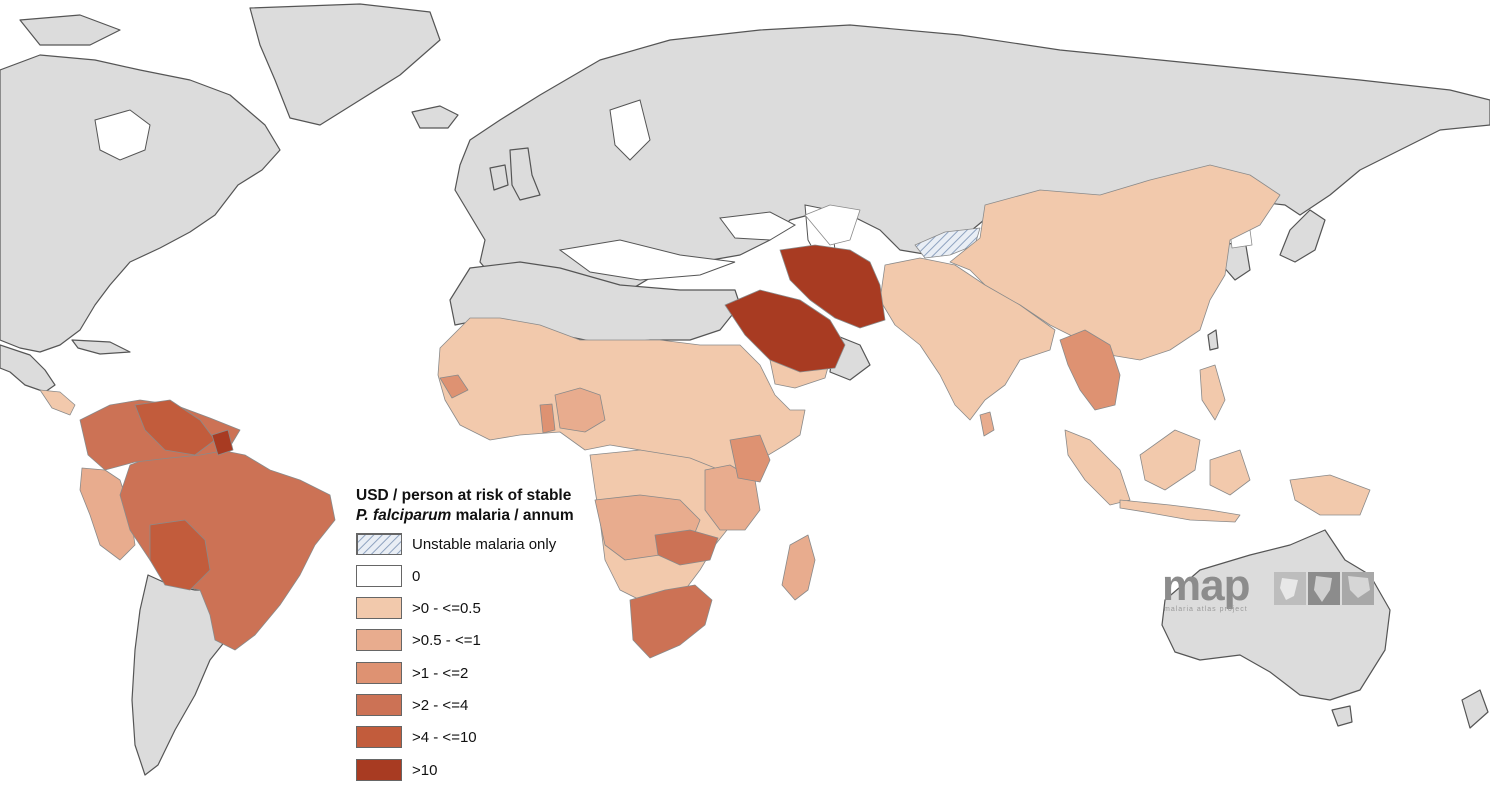 Image resolution: width=1490 pixels, height=800 pixels. I want to click on region-java-timor, so click(1180, 511).